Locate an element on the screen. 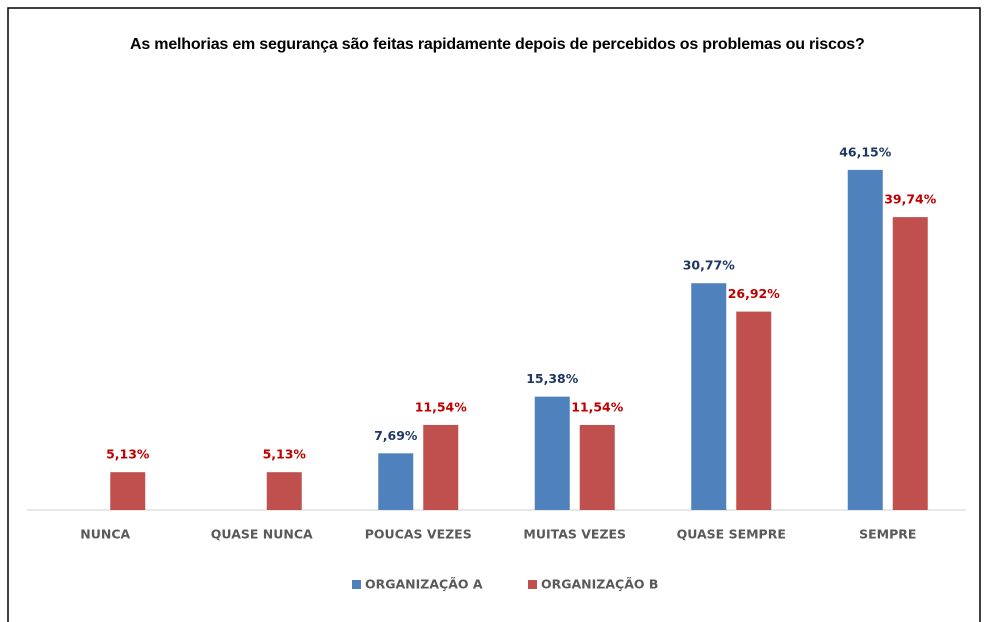  x-tick-label: QUASE NUNCA is located at coordinates (262, 534).